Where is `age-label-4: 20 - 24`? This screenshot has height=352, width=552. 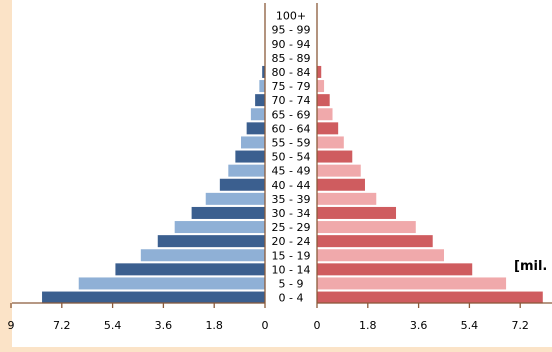 age-label-4: 20 - 24 is located at coordinates (291, 241).